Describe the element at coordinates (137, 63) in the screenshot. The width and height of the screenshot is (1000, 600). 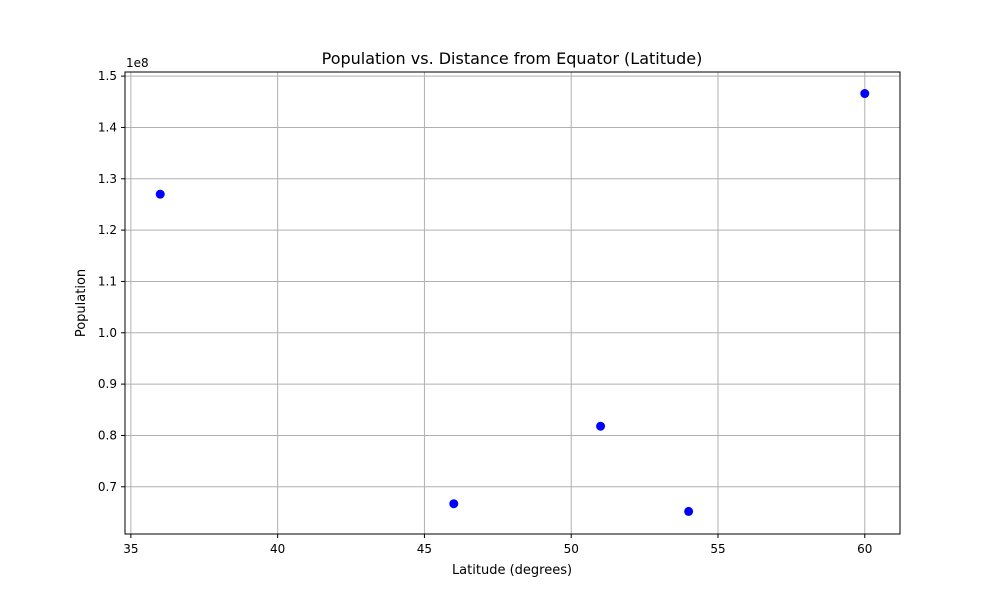
I see `y-axis-offset-label: 1e8` at that location.